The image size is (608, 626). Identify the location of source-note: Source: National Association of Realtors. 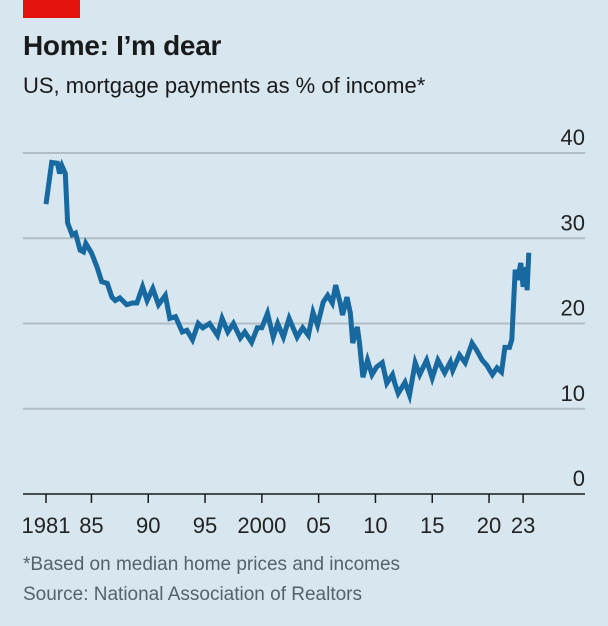
(193, 594).